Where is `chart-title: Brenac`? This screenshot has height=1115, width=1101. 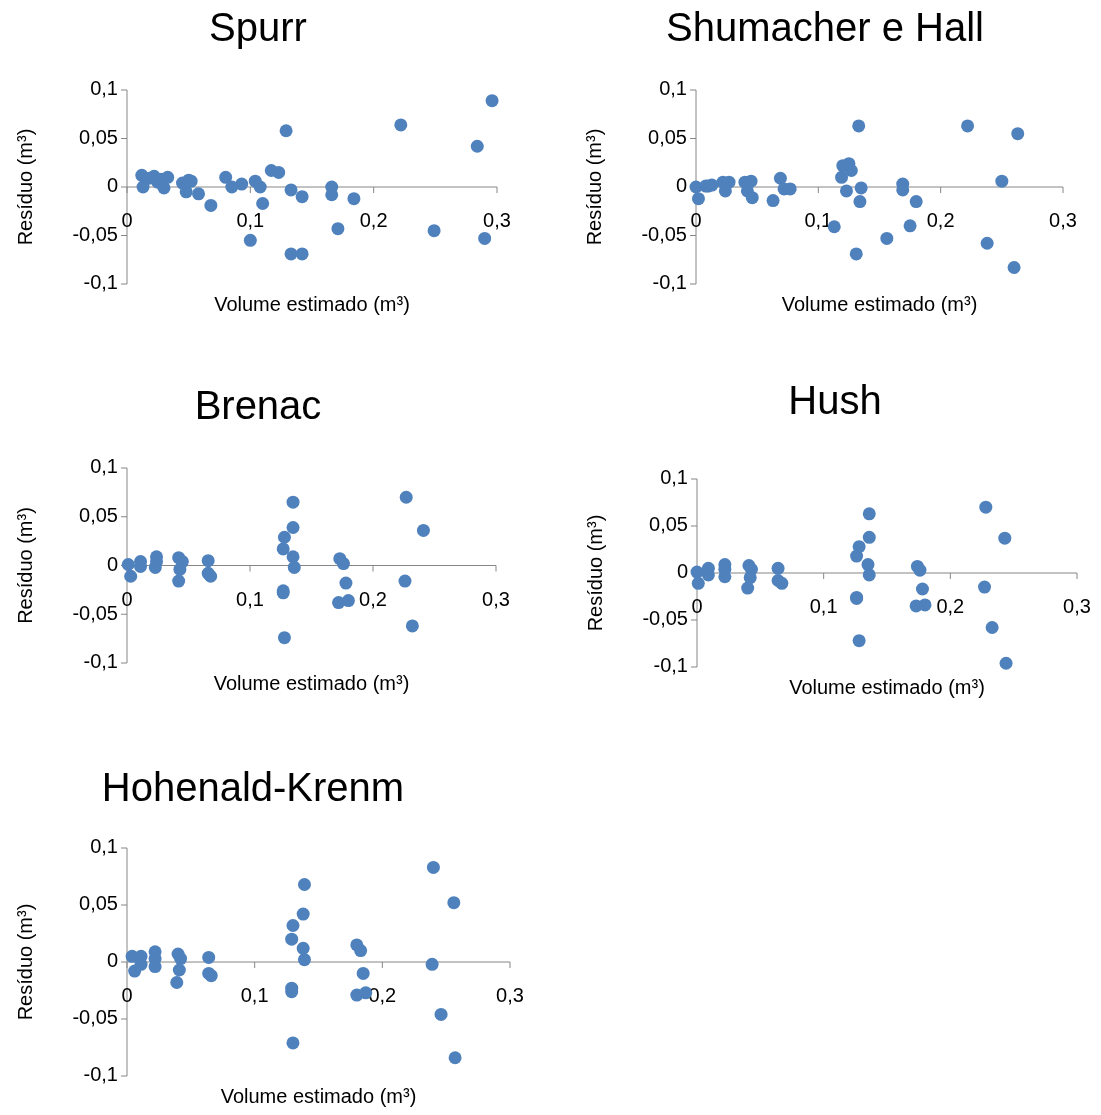 chart-title: Brenac is located at coordinates (258, 404).